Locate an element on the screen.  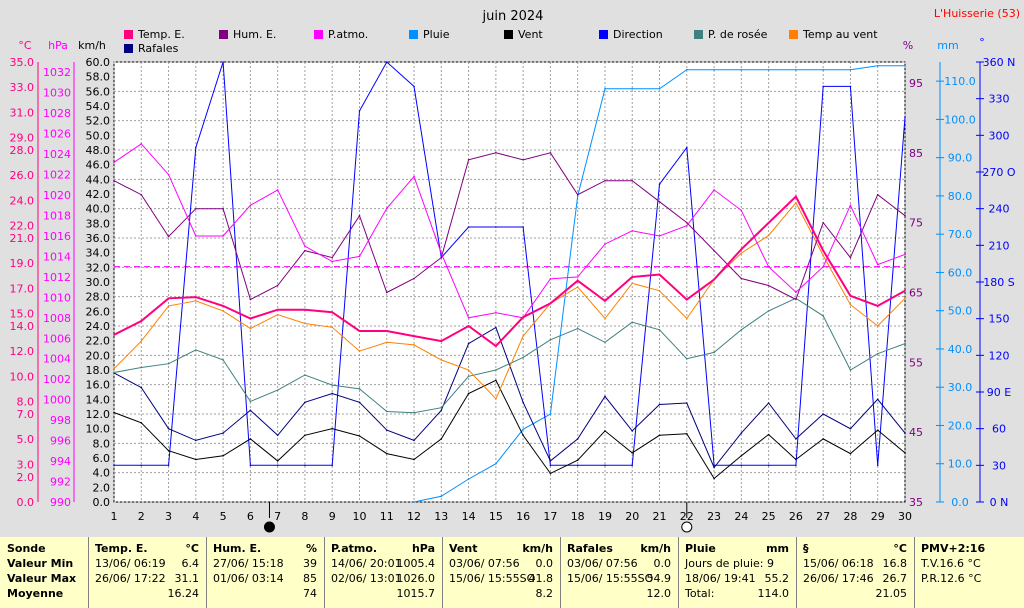
vent-tick-label: 0.0 is located at coordinates (102, 502).